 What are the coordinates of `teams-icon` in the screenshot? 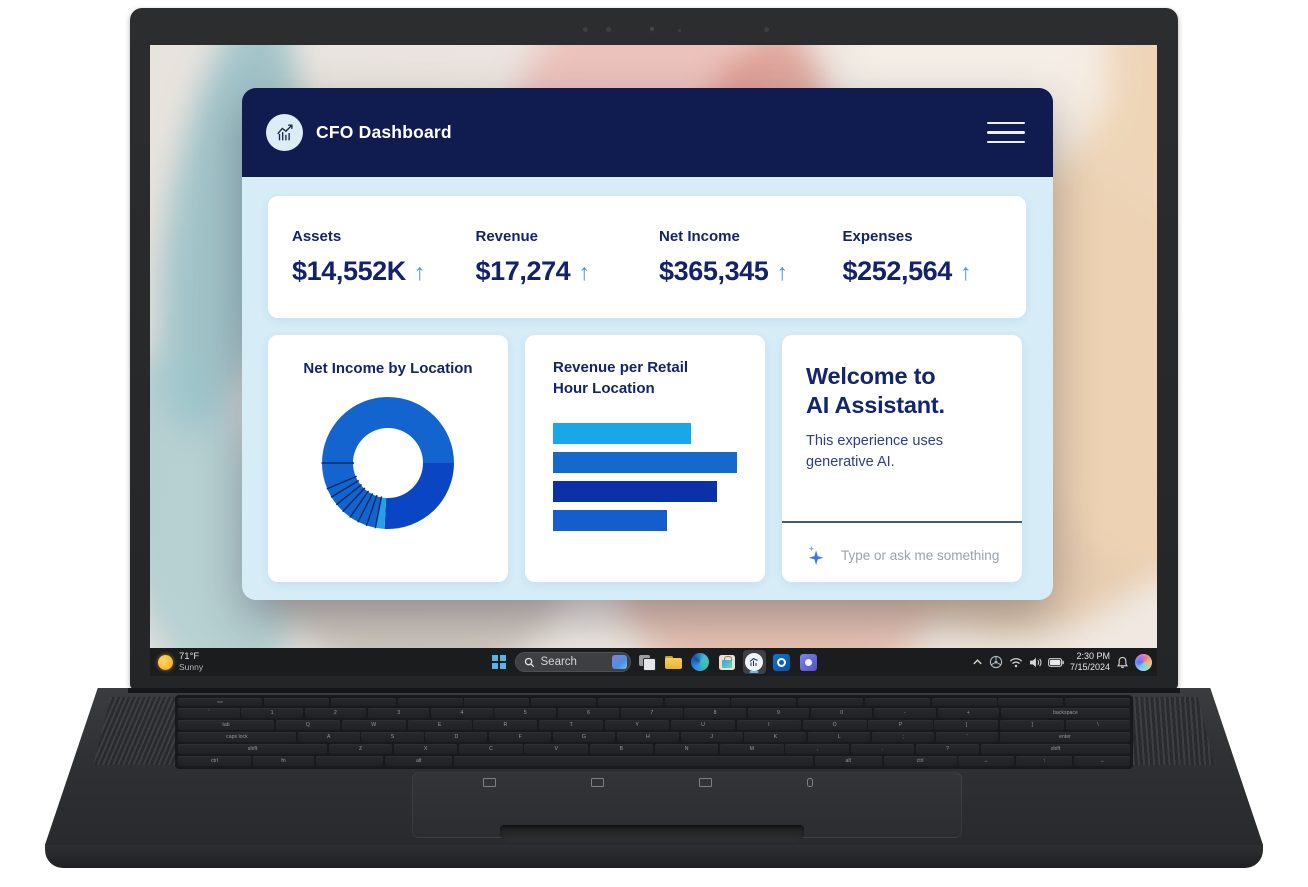 It's located at (808, 662).